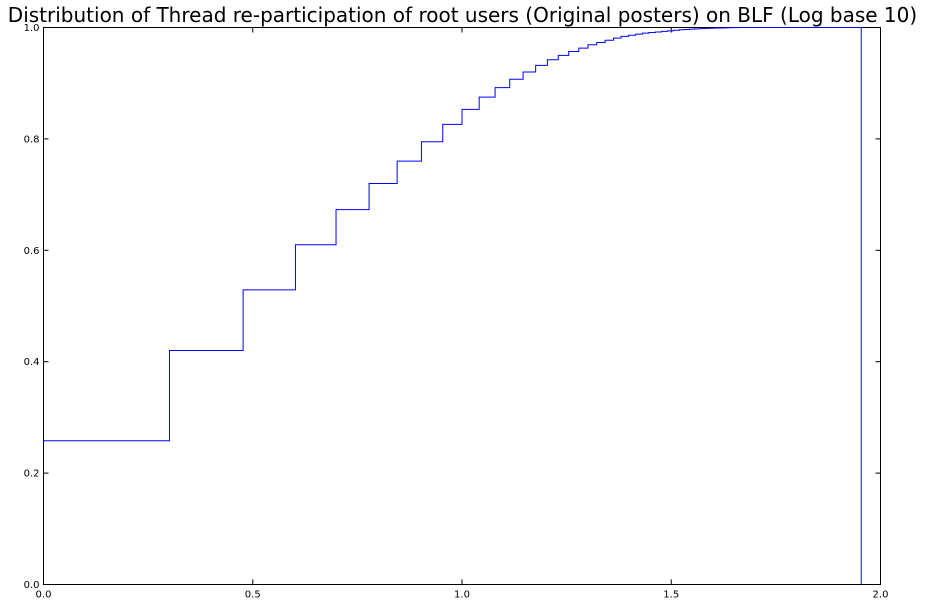 The image size is (925, 606). I want to click on y-tick-label: 0.8, so click(32, 139).